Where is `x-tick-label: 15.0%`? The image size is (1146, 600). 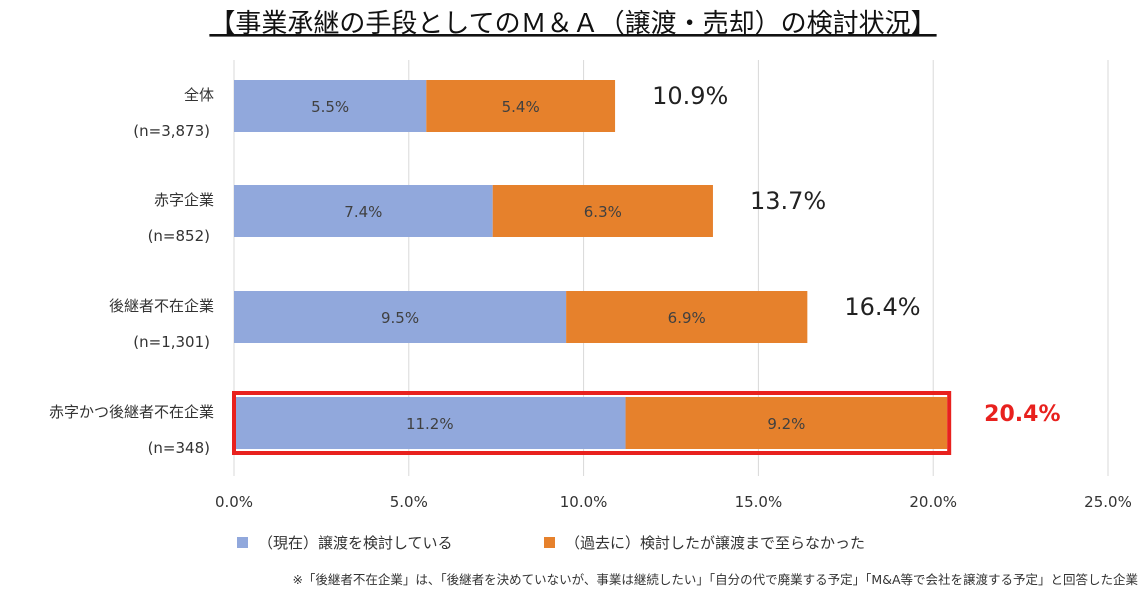 x-tick-label: 15.0% is located at coordinates (759, 502).